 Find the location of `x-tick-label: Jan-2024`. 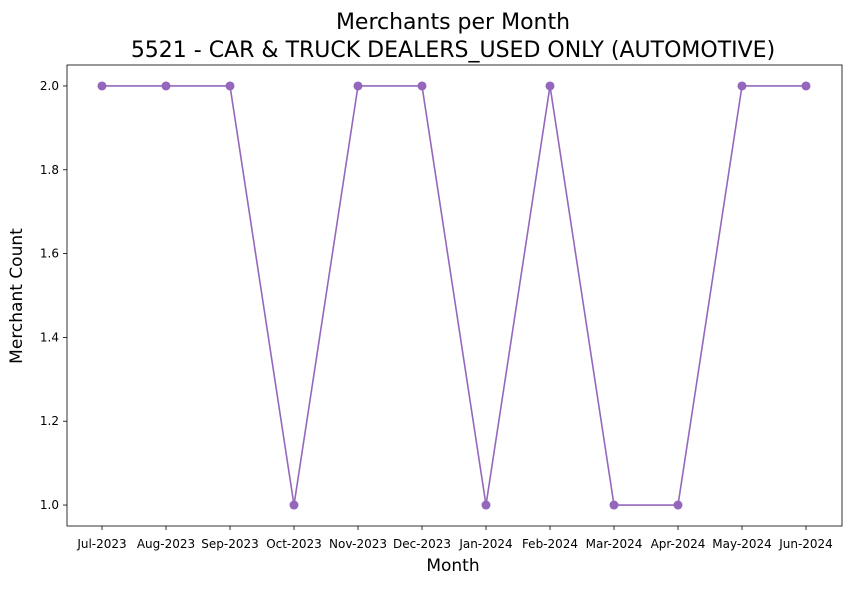

x-tick-label: Jan-2024 is located at coordinates (485, 544).